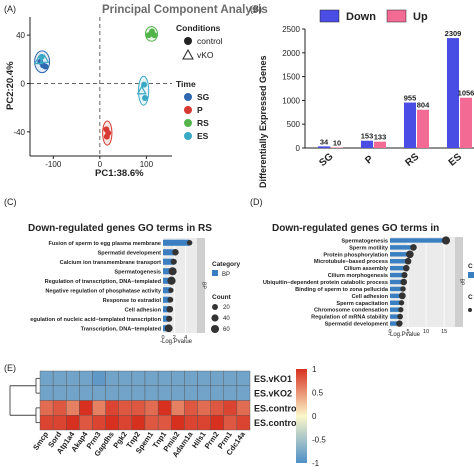  What do you see at coordinates (210, 41) in the screenshot?
I see `pca-legend-condition-label: control` at bounding box center [210, 41].